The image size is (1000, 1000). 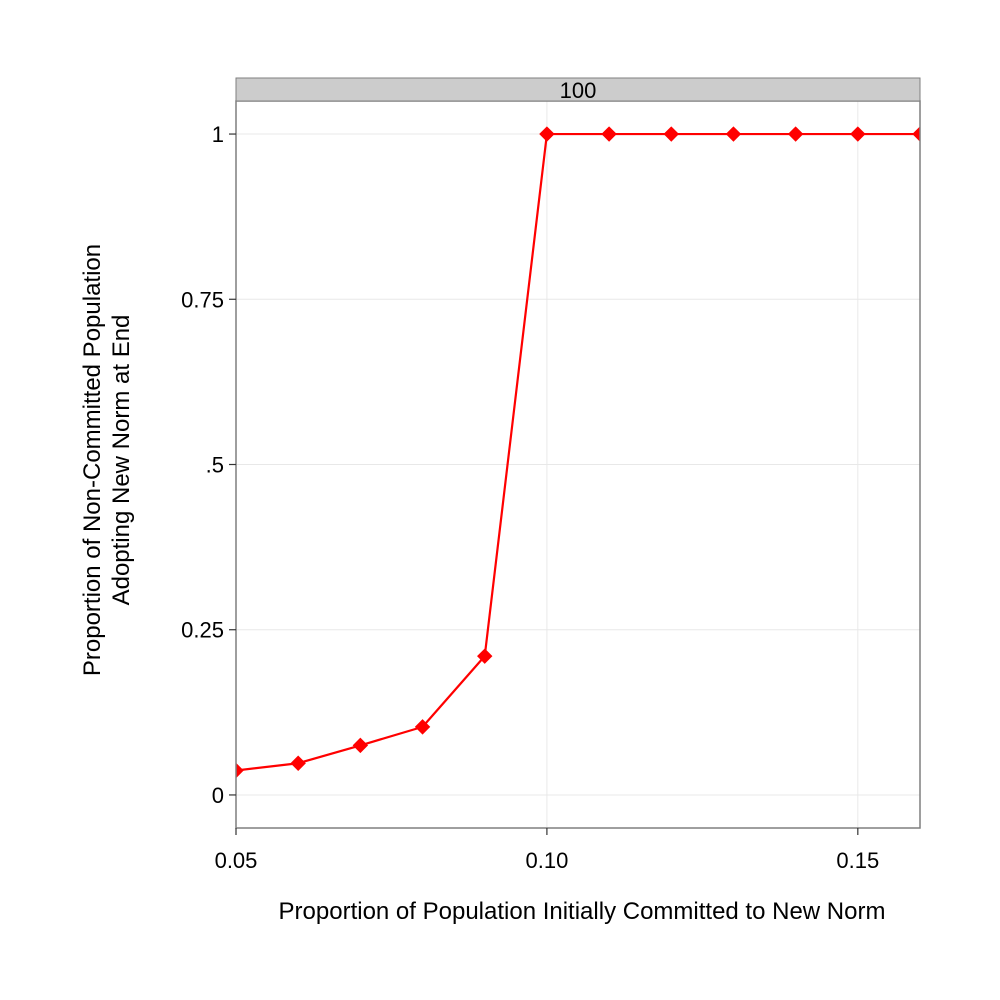 I want to click on y-tick-label: 0, so click(x=218, y=795).